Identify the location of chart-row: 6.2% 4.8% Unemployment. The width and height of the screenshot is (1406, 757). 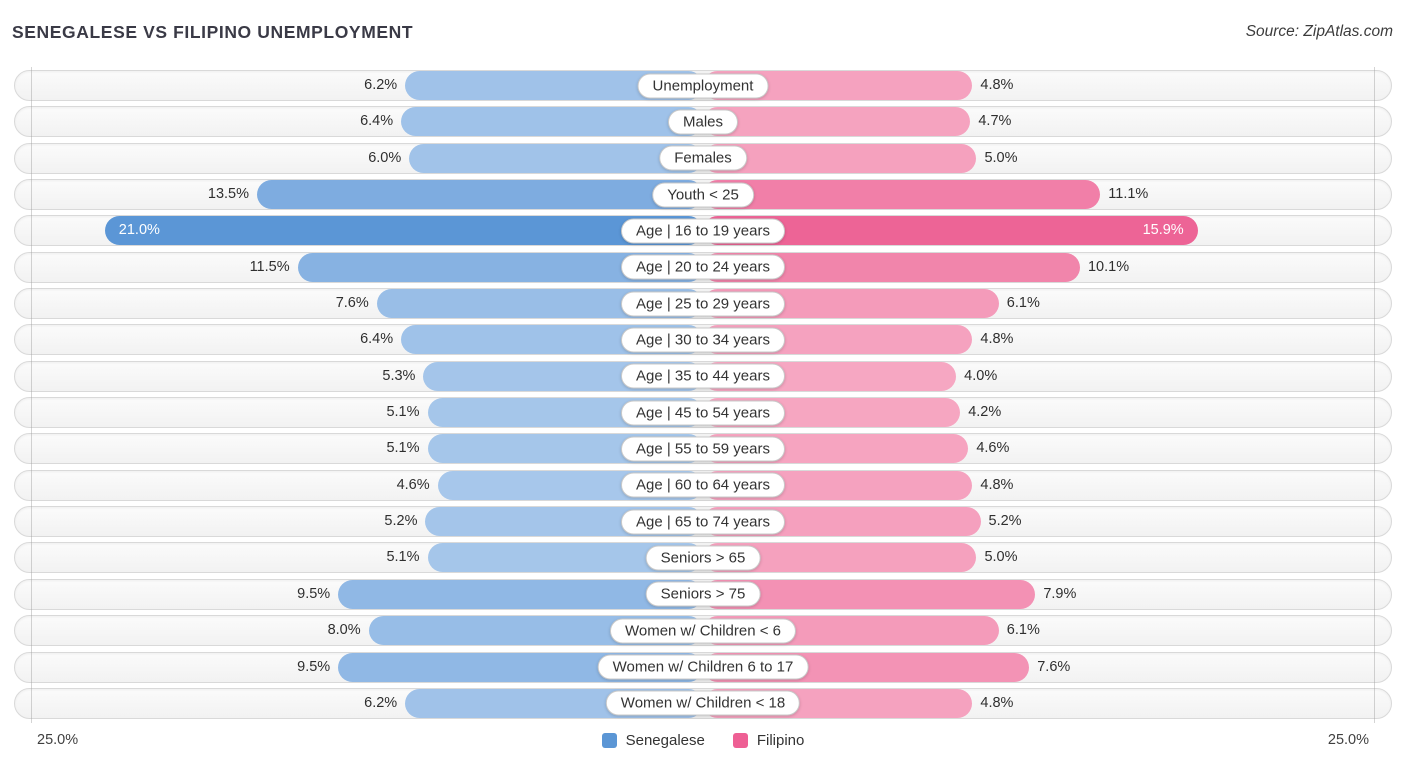
(703, 85).